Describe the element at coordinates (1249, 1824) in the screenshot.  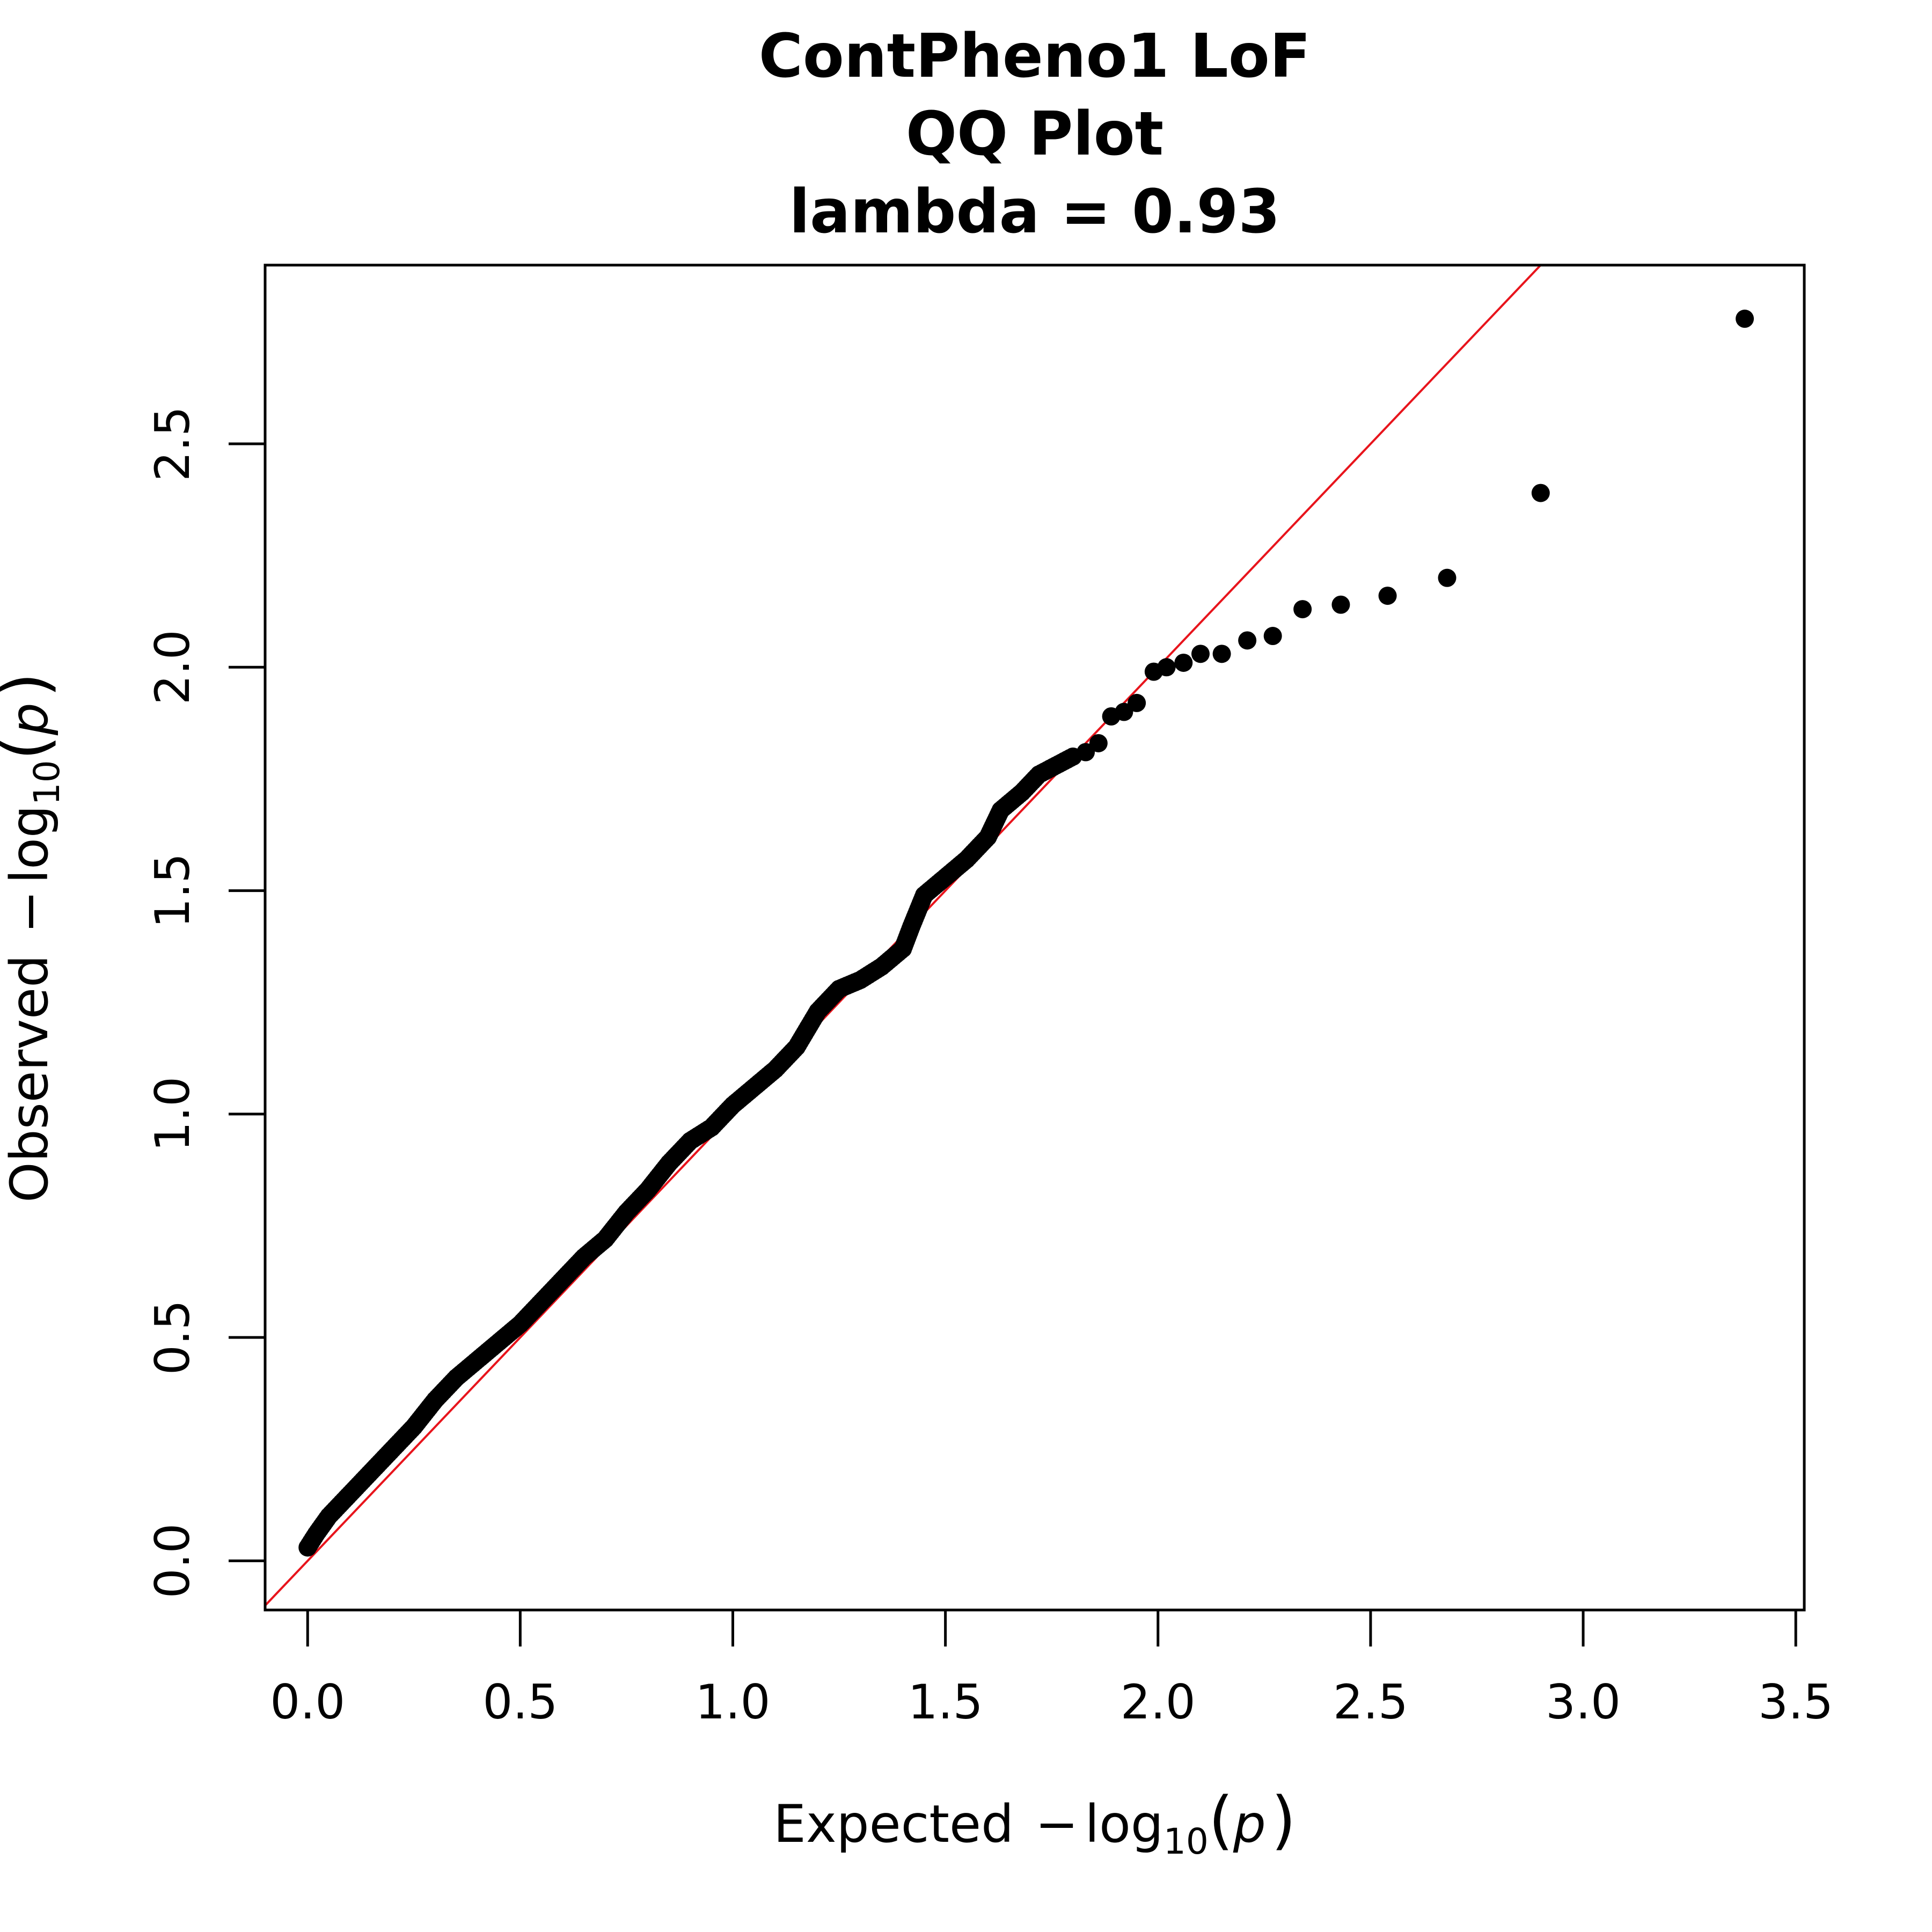
I see `x-axis-label-var: p` at that location.